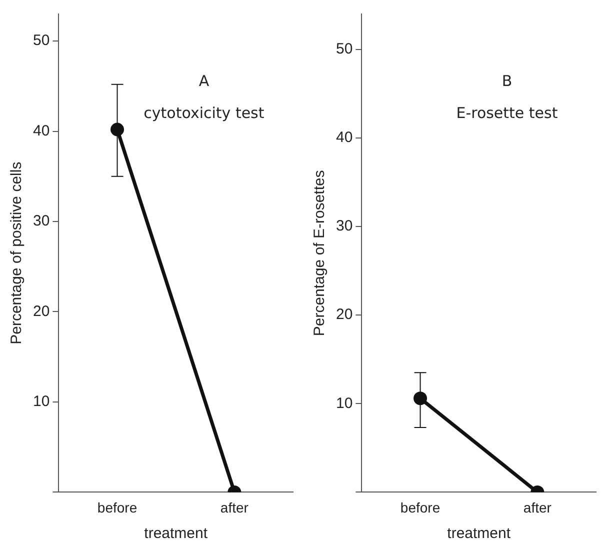  Describe the element at coordinates (319, 253) in the screenshot. I see `y-axis-title: Percentage of E-rosettes` at that location.